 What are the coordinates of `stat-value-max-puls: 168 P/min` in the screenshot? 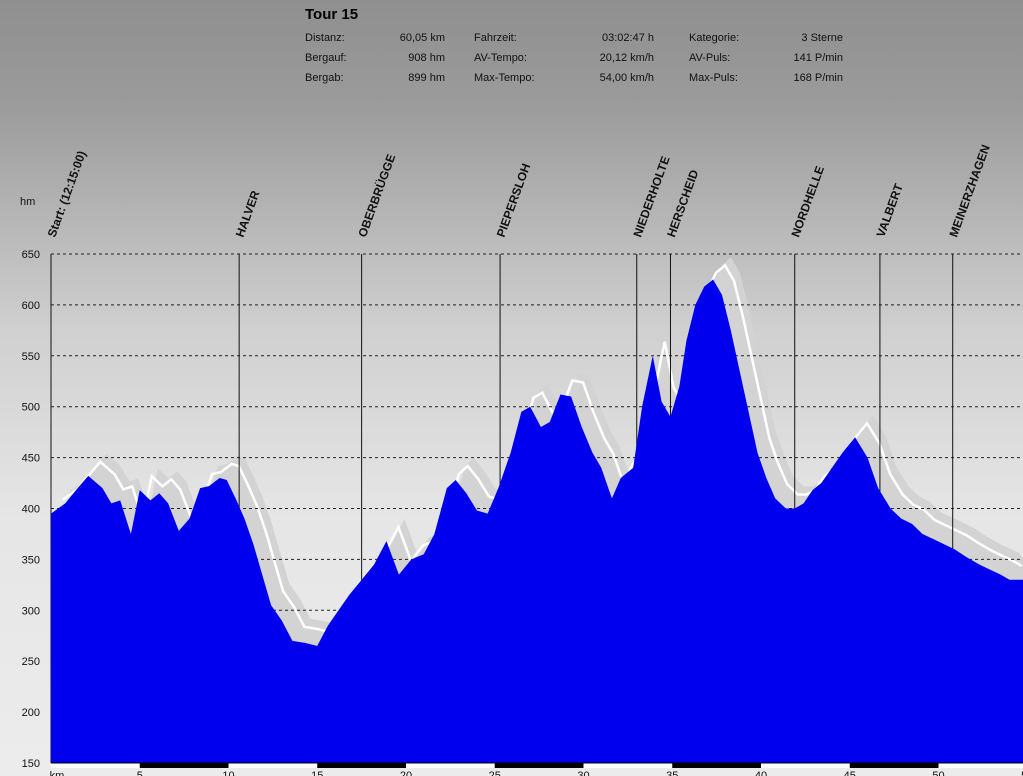 It's located at (818, 78).